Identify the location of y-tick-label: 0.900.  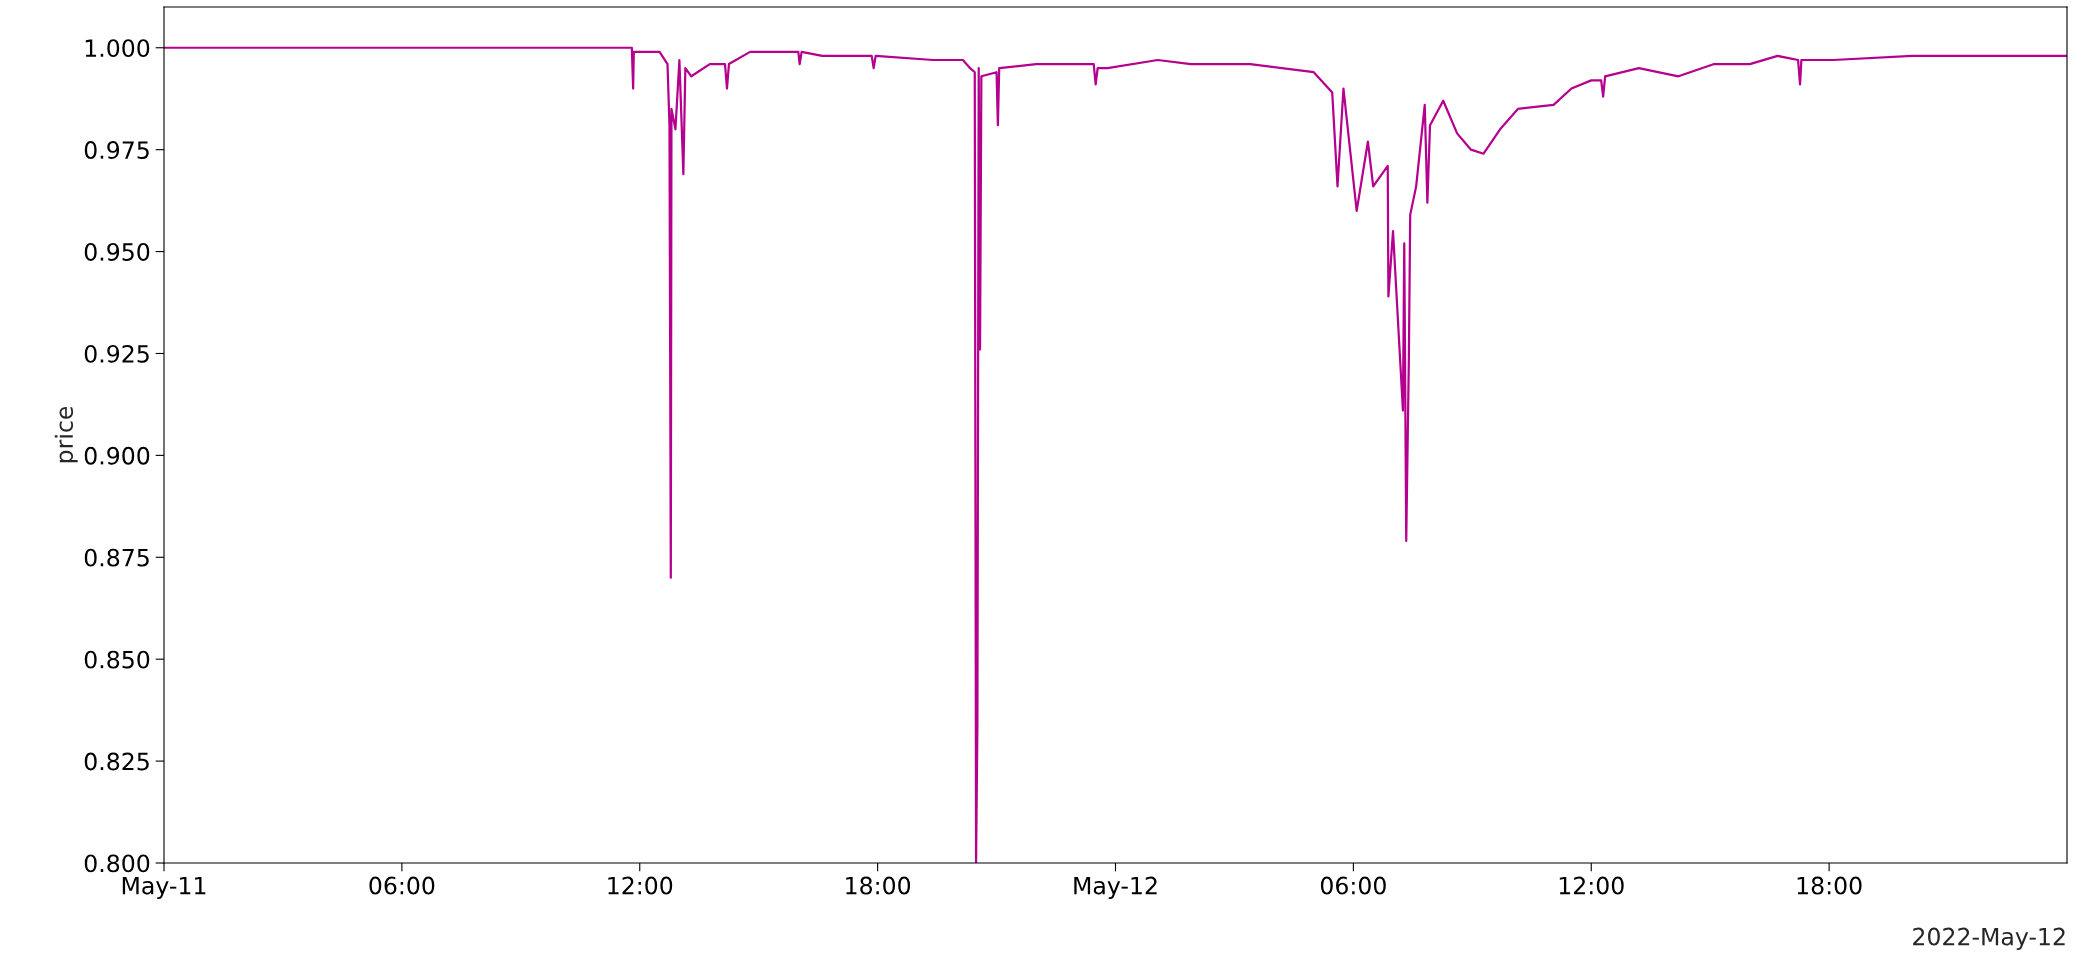
(117, 455).